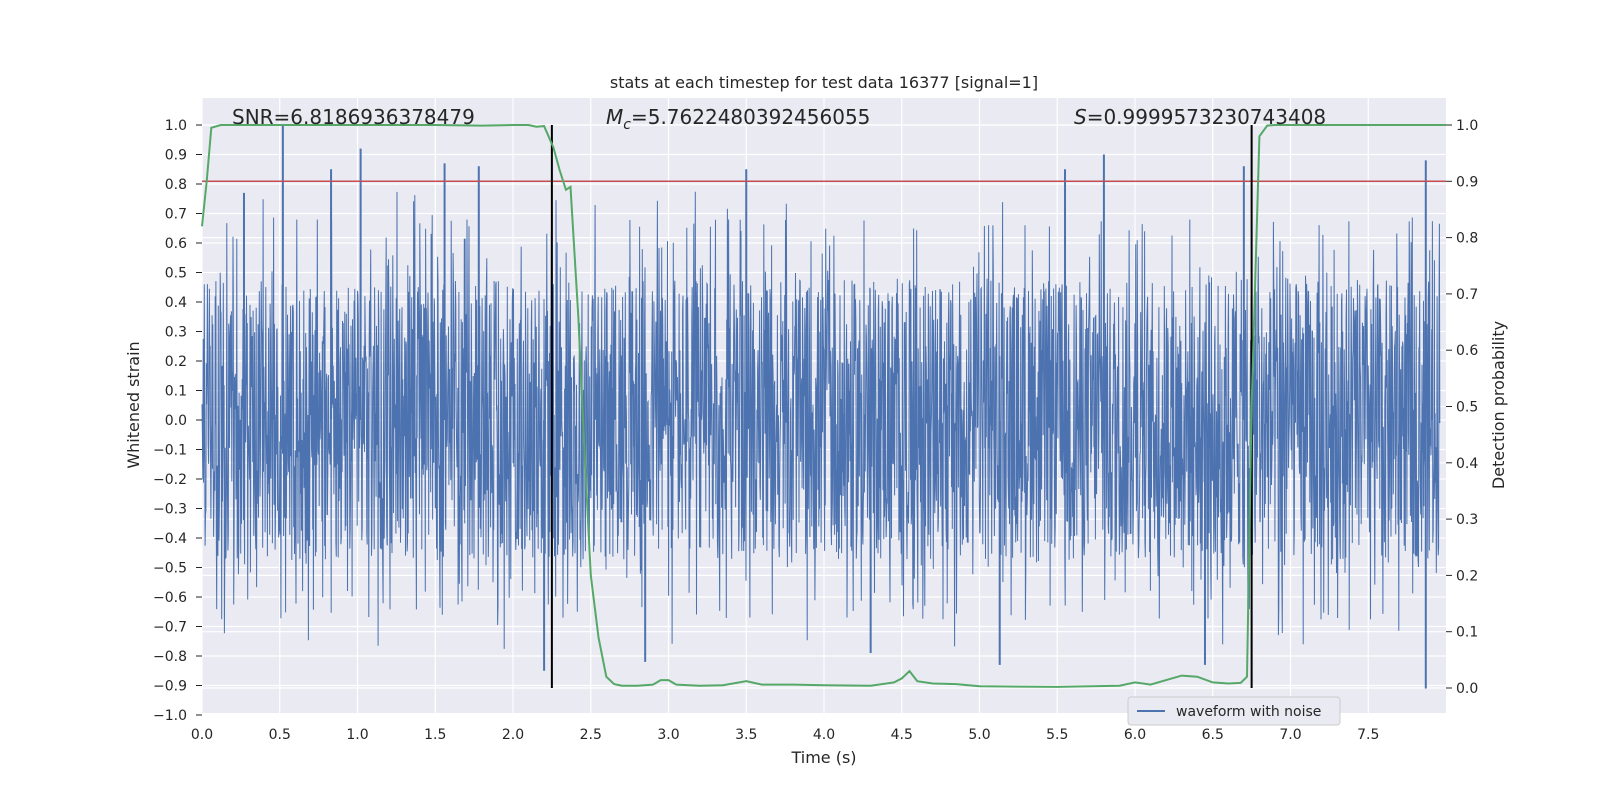 Image resolution: width=1600 pixels, height=804 pixels. I want to click on x-tick-label: 1.5, so click(435, 735).